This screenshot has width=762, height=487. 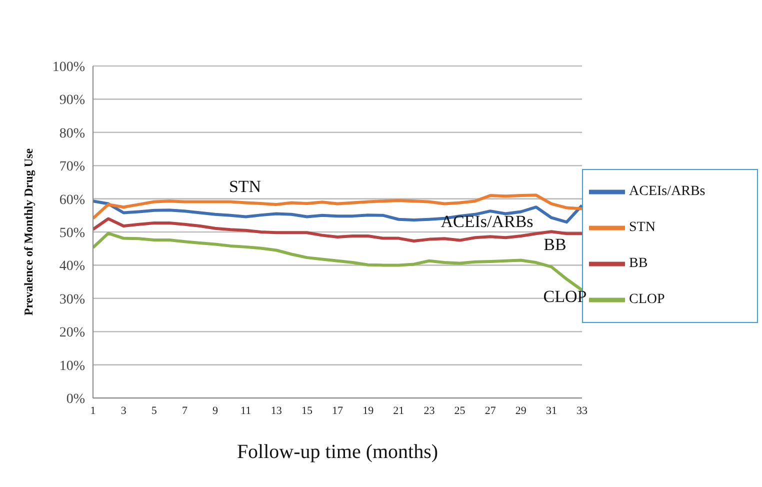 I want to click on y-axis-title: Prevalence of Monthly Drug Use, so click(x=28, y=232).